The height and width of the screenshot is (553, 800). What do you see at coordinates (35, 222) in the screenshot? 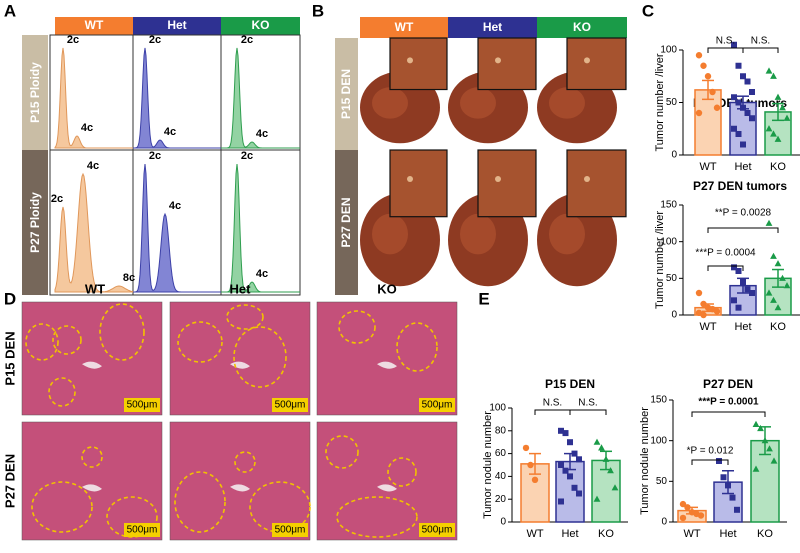
I see `row-header` at bounding box center [35, 222].